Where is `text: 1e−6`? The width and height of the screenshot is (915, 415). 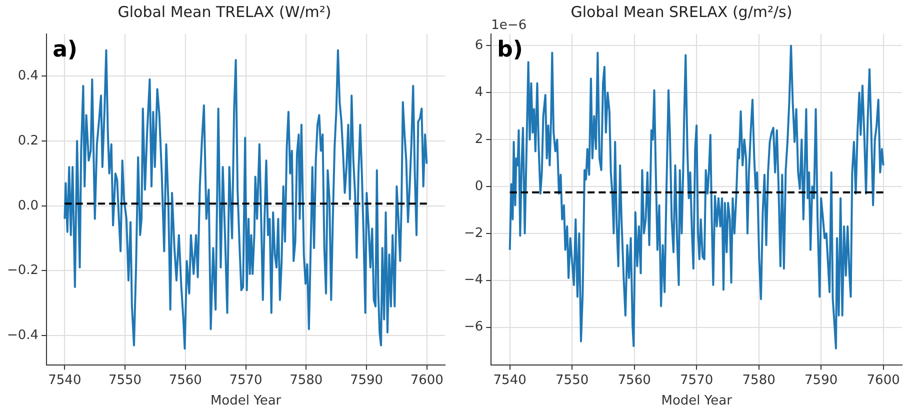 text: 1e−6 is located at coordinates (509, 25).